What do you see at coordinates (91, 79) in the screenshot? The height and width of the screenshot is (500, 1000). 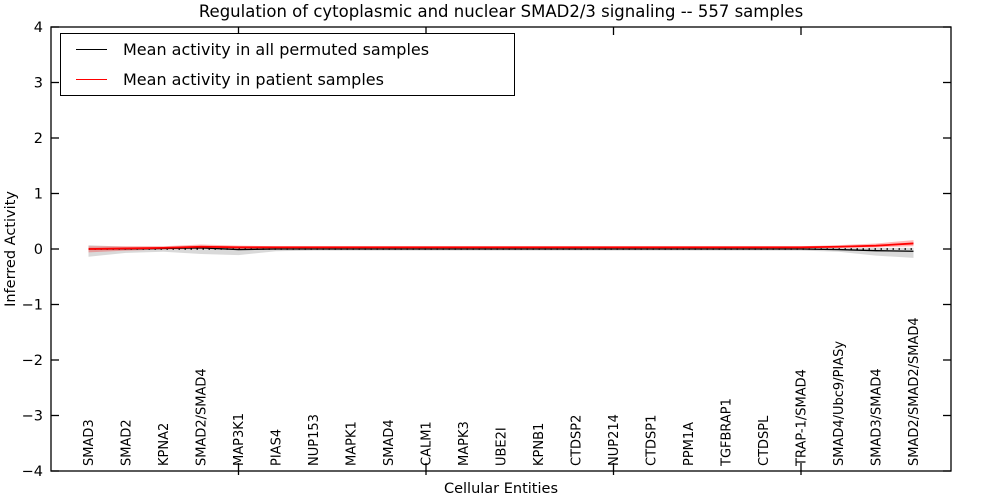 I see `legend-line-patient-icon` at bounding box center [91, 79].